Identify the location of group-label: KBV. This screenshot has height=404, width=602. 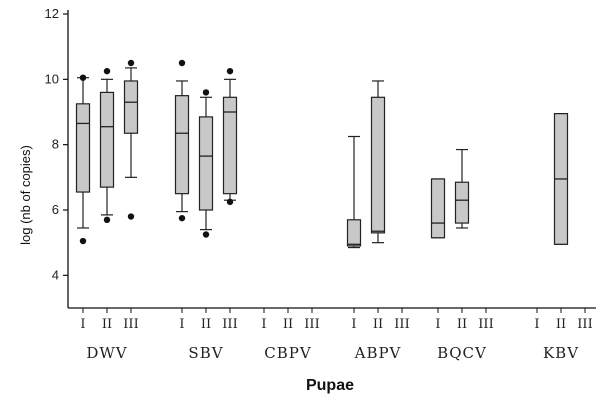
(561, 353).